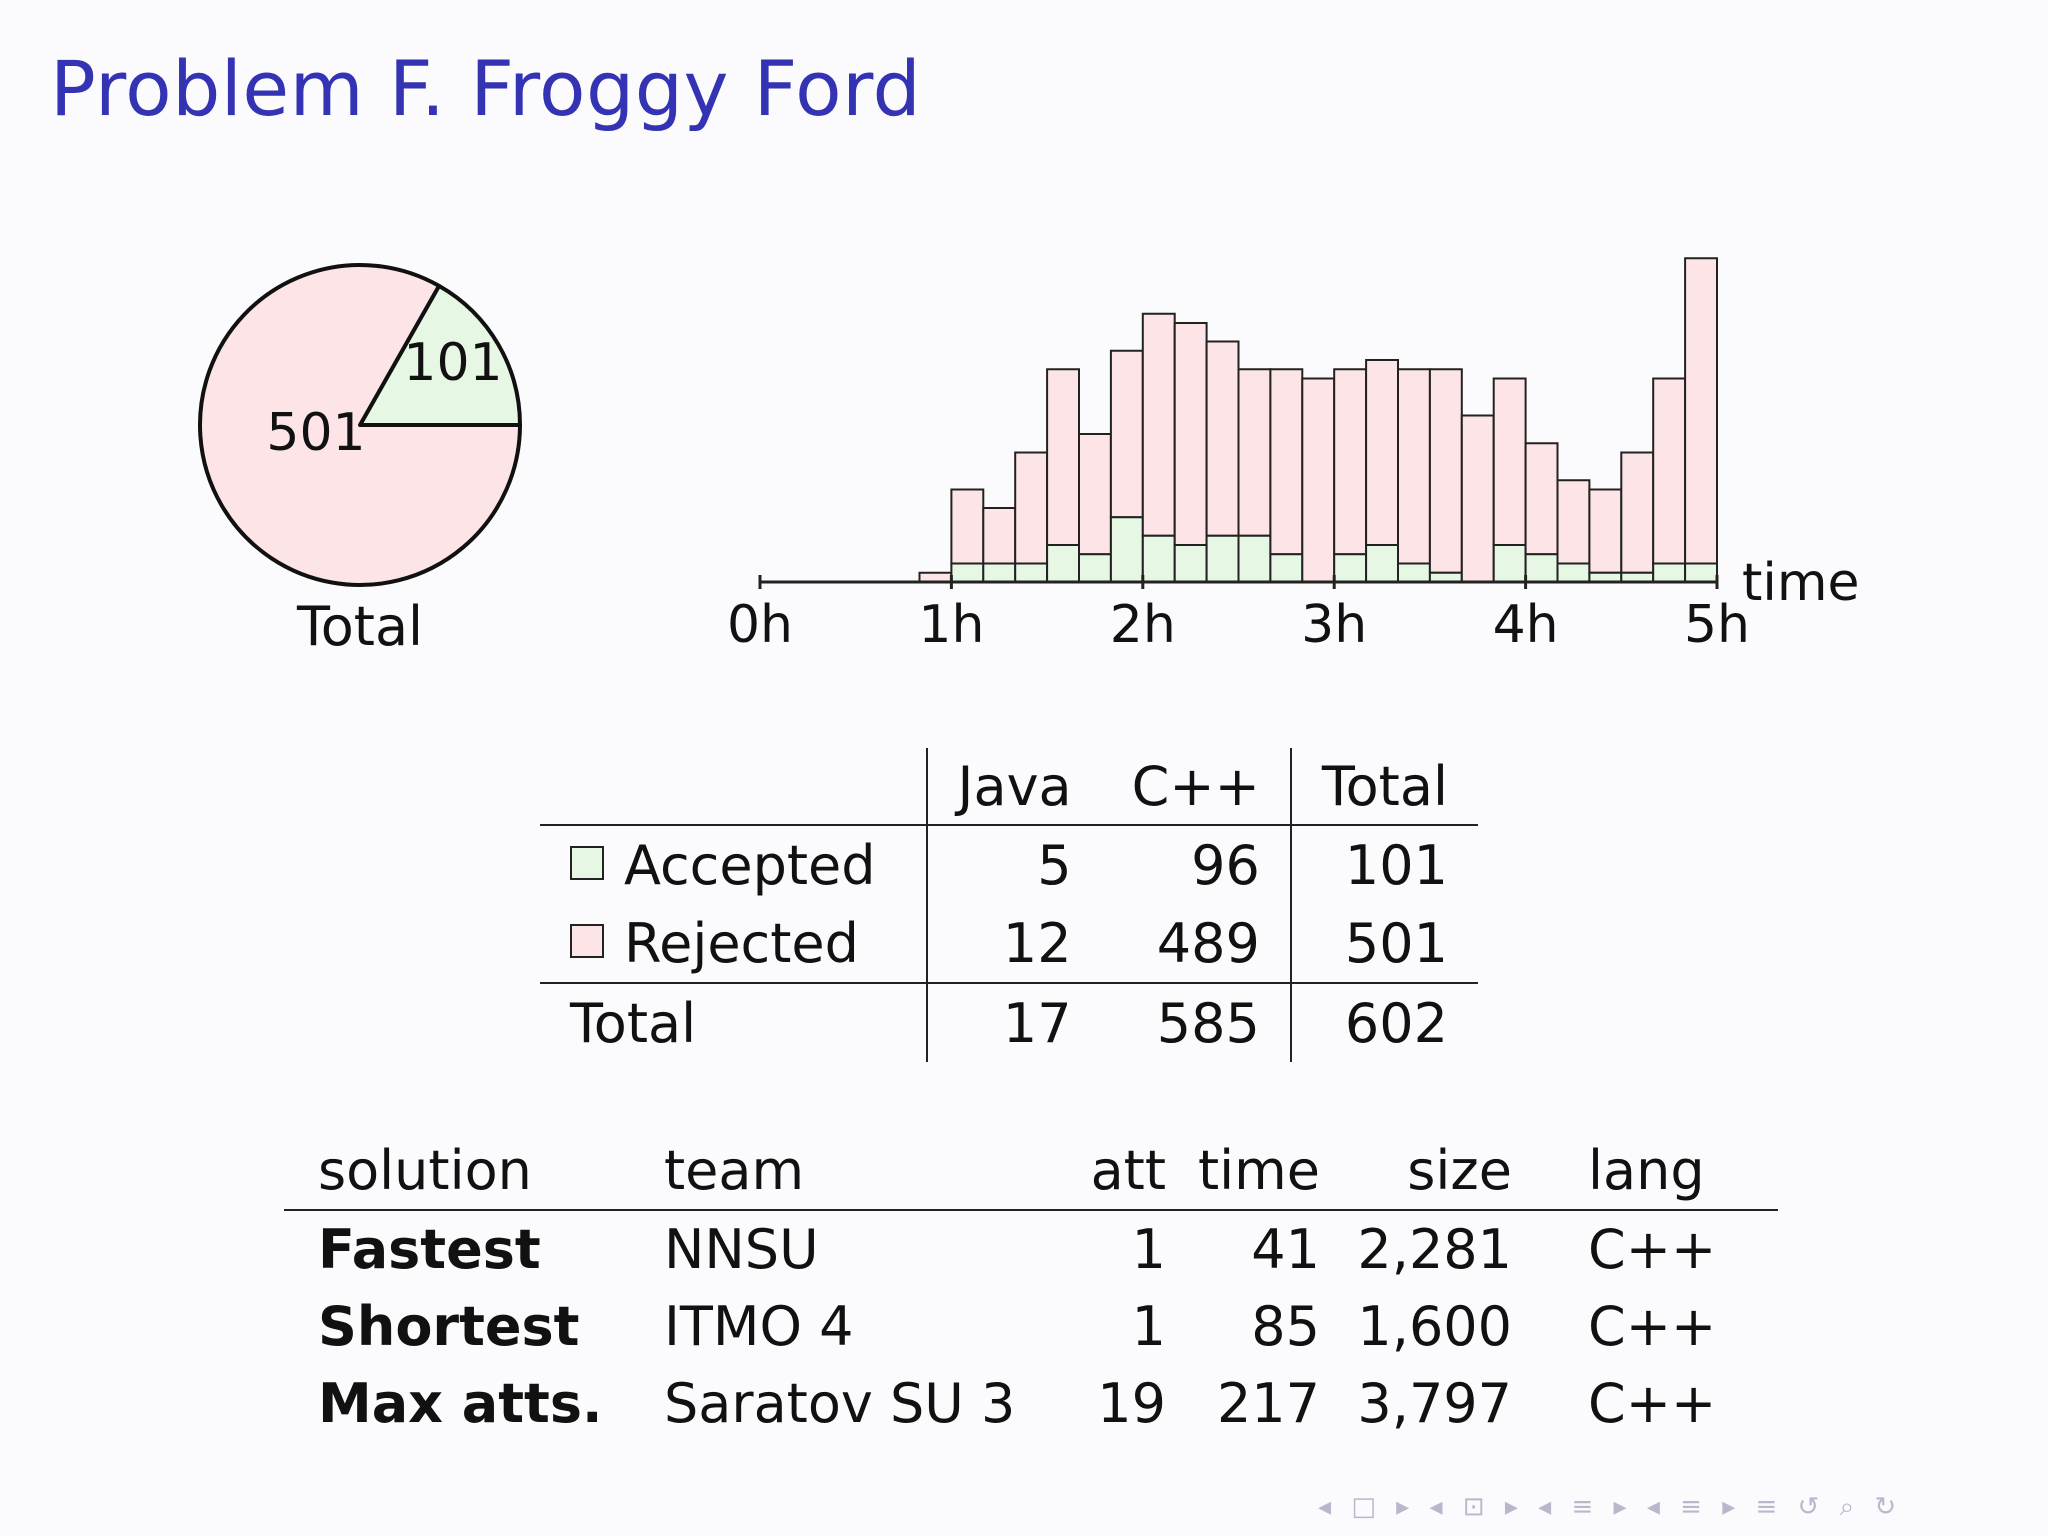 The height and width of the screenshot is (1536, 2048). What do you see at coordinates (760, 625) in the screenshot?
I see `x-tick-label: 0h` at bounding box center [760, 625].